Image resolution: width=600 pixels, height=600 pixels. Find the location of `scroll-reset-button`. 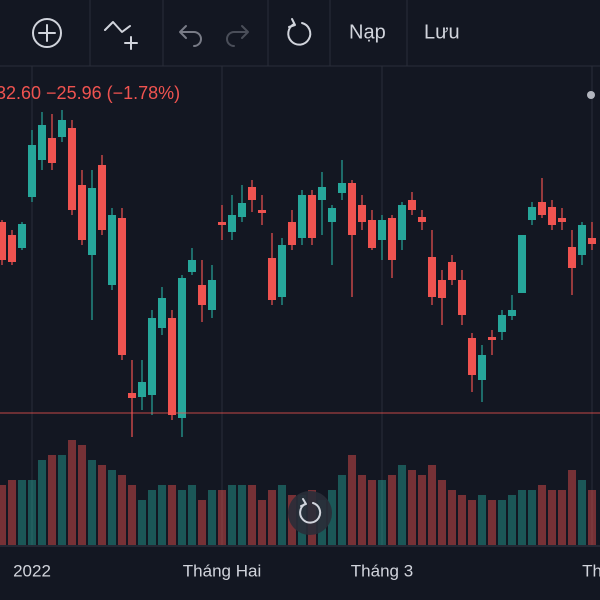

scroll-reset-button is located at coordinates (310, 513).